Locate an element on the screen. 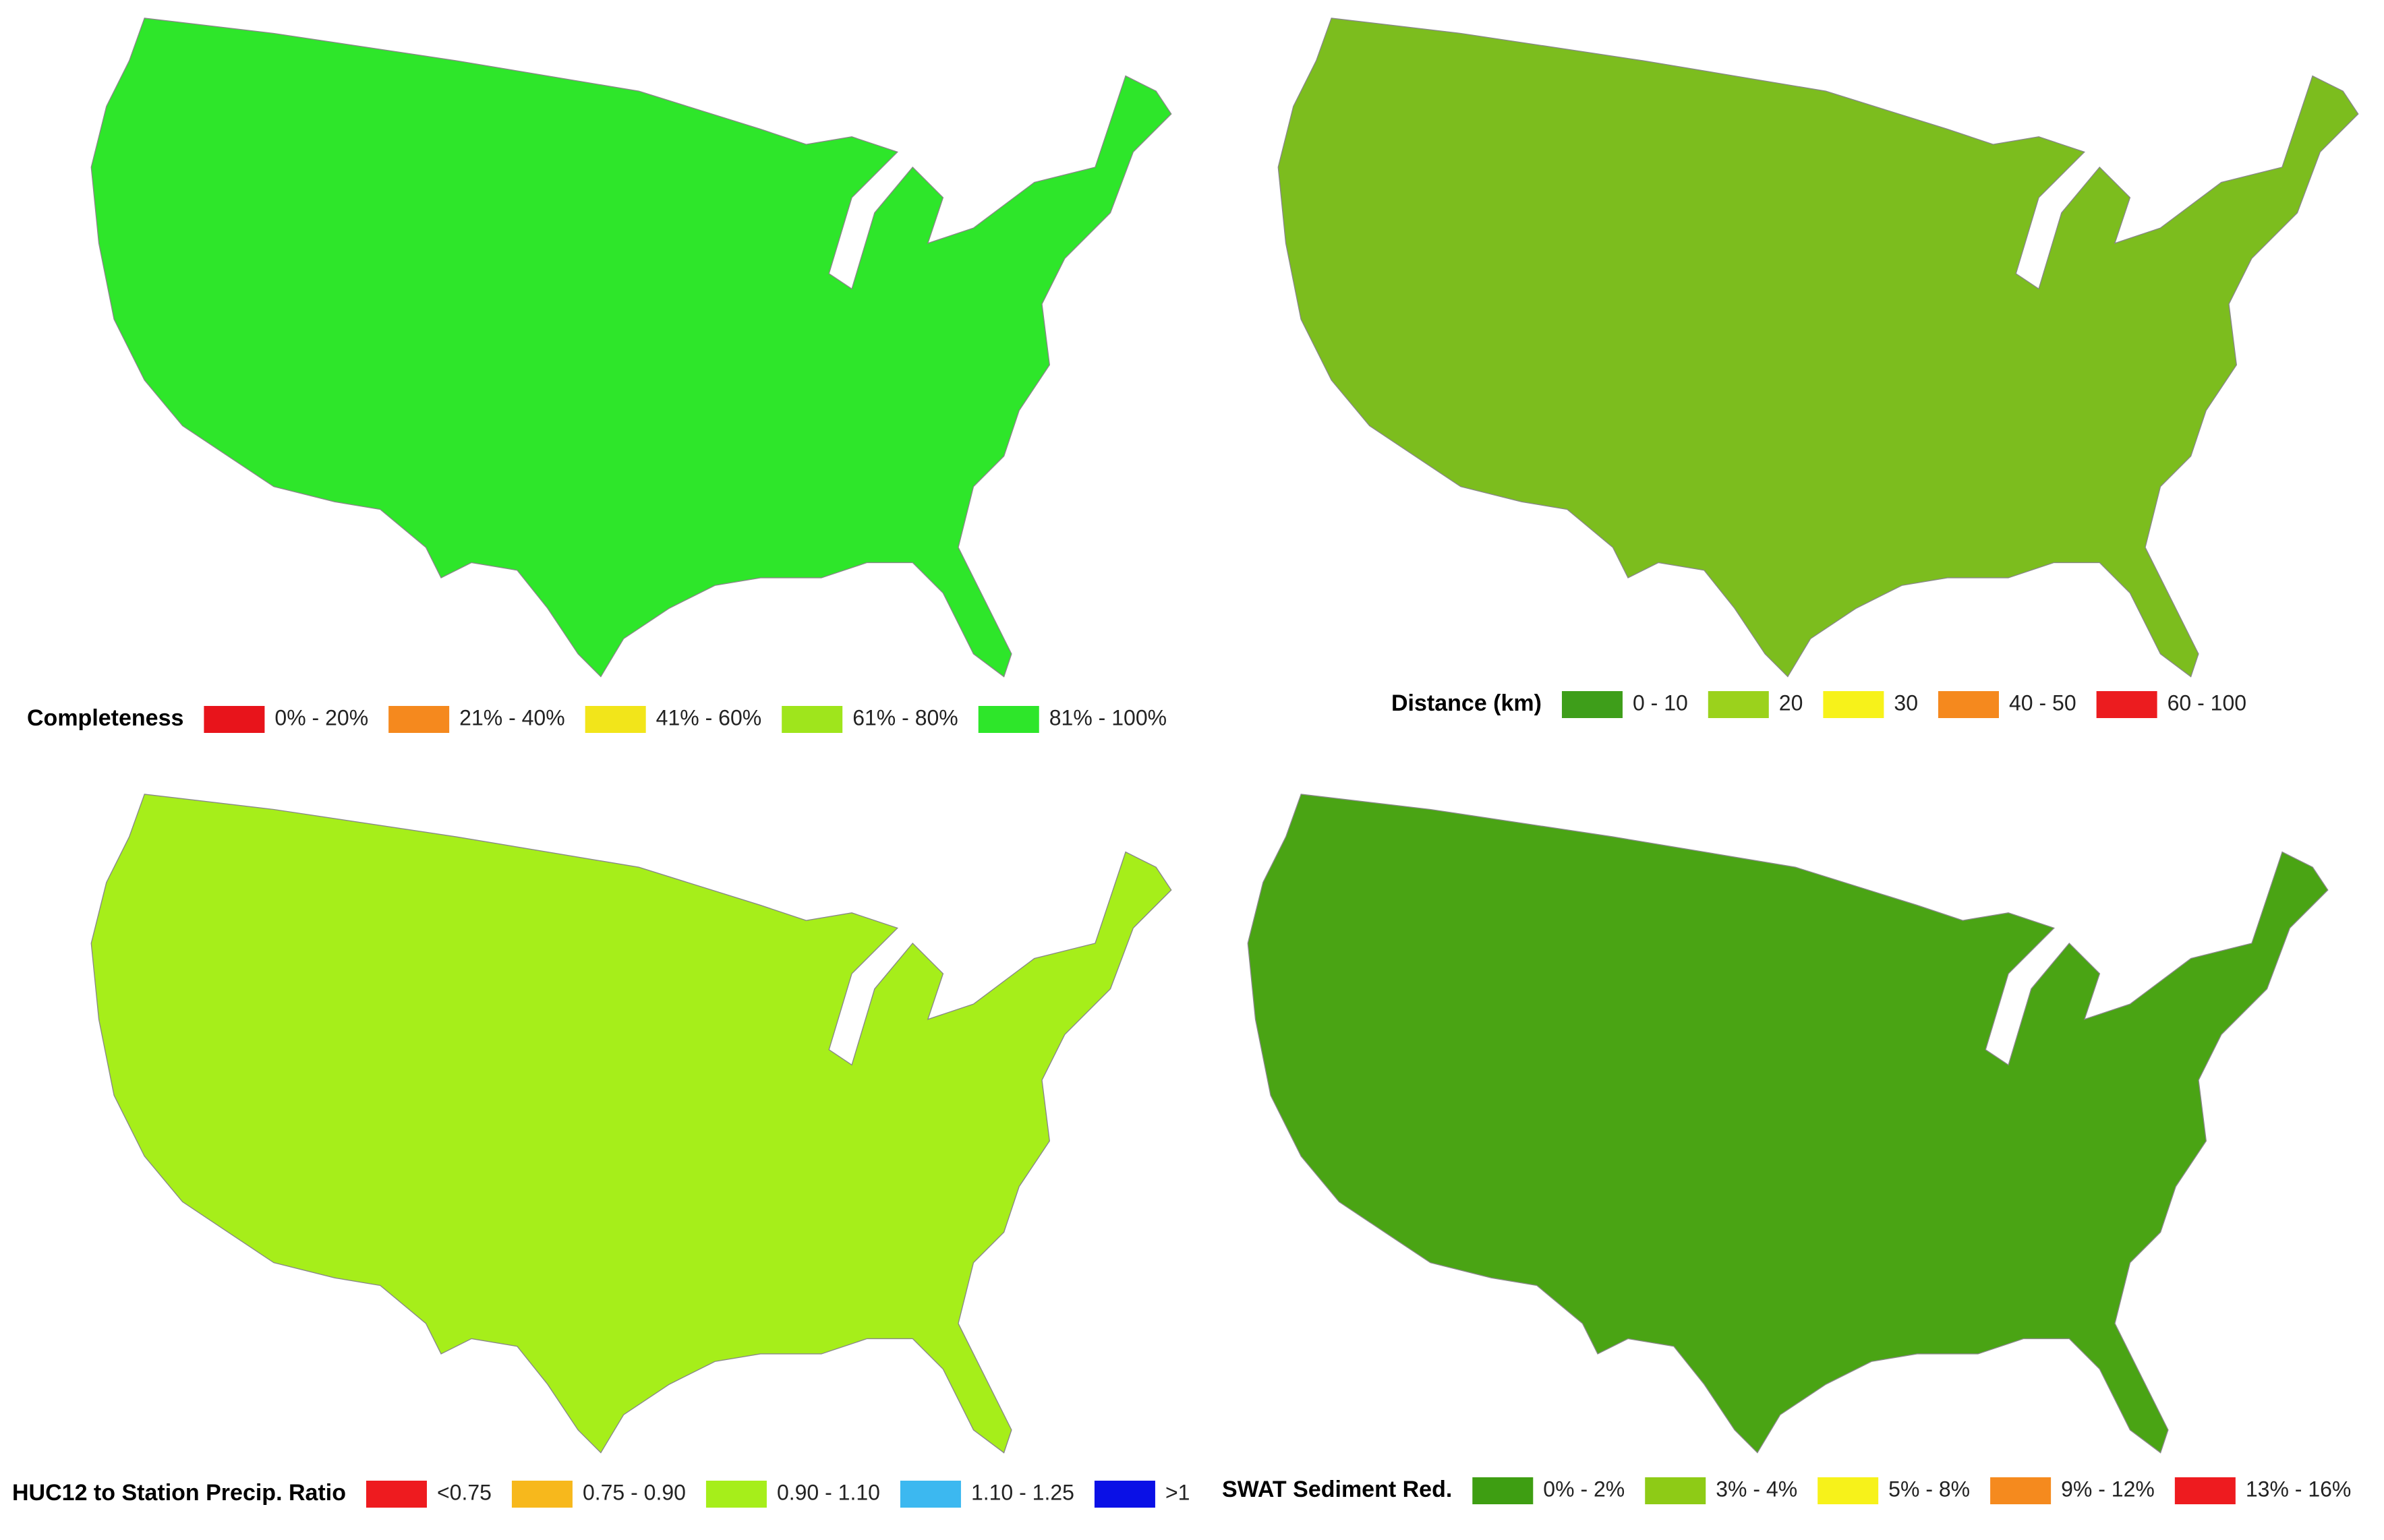  legend-label: 20 is located at coordinates (1791, 702).